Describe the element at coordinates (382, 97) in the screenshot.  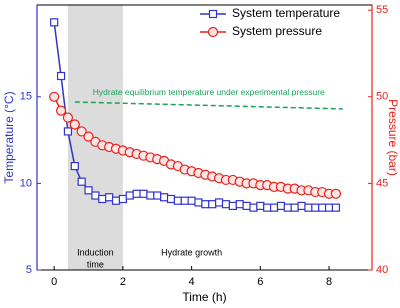
I see `y2-tick-label: 50` at that location.